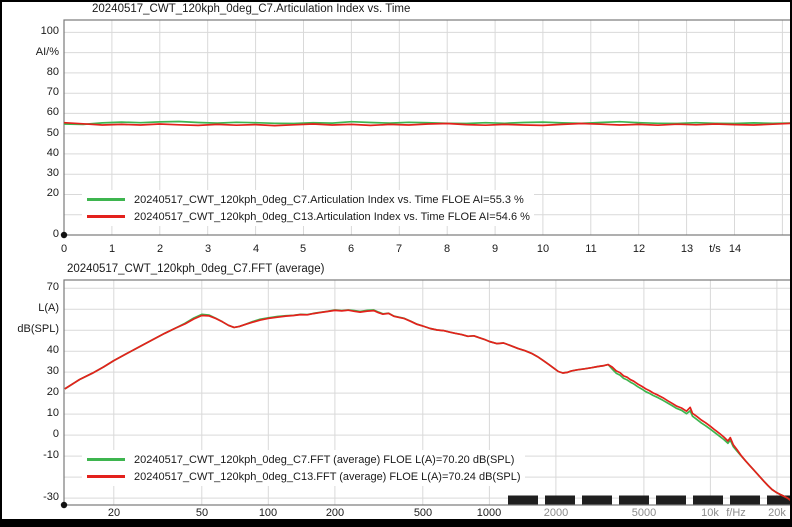 The width and height of the screenshot is (792, 527). What do you see at coordinates (52, 413) in the screenshot?
I see `y-tick-label: 10` at bounding box center [52, 413].